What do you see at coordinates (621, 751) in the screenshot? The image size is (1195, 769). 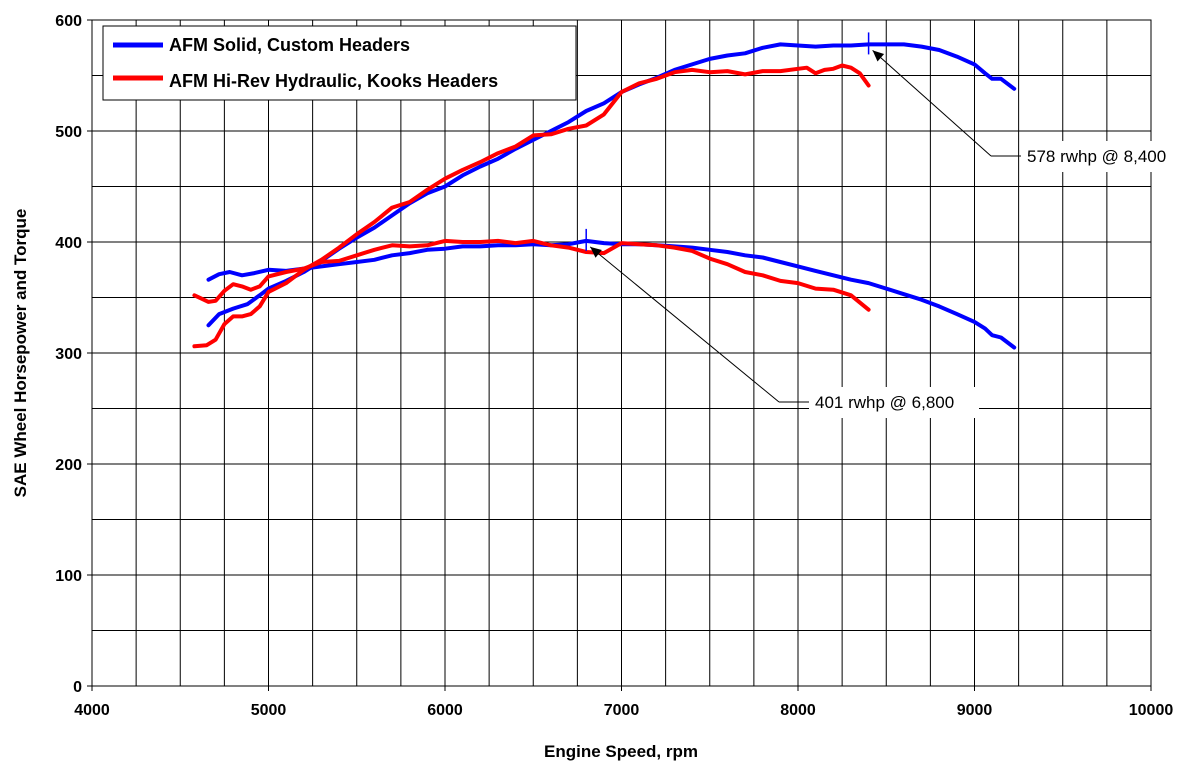 I see `x-axis-title: Engine Speed, rpm` at bounding box center [621, 751].